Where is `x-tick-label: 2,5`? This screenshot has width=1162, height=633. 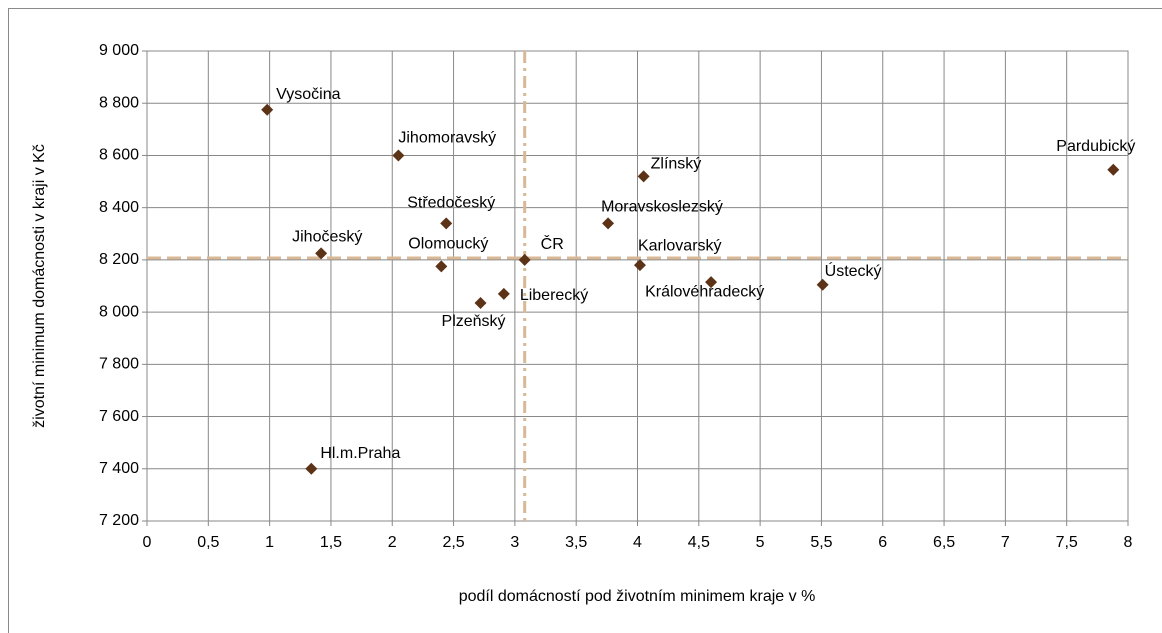 x-tick-label: 2,5 is located at coordinates (453, 542).